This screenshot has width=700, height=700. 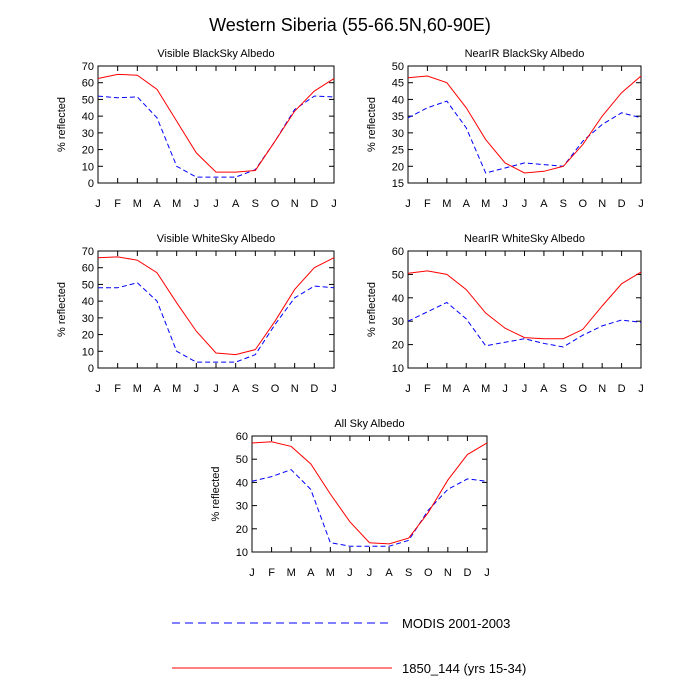 What do you see at coordinates (216, 239) in the screenshot?
I see `panel-title: Visible WhiteSky Albedo` at bounding box center [216, 239].